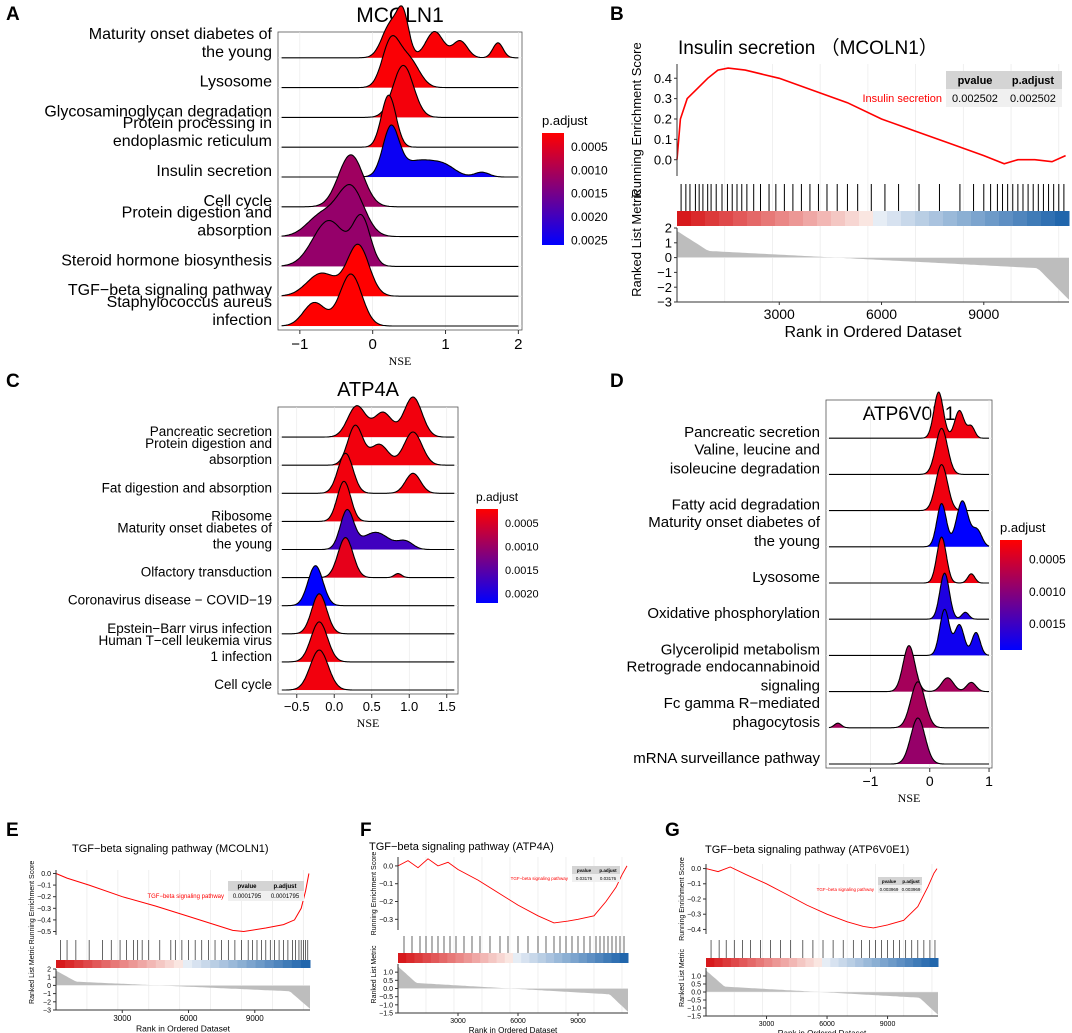 The width and height of the screenshot is (1072, 1033). Describe the element at coordinates (242, 320) in the screenshot. I see `ridge-category-label: infection` at that location.